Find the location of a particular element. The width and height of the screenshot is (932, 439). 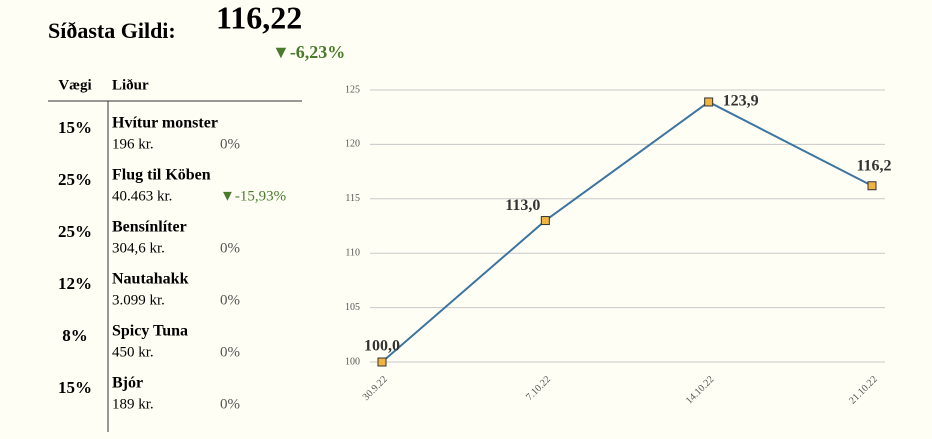

x-tick-label: 30.9.22 is located at coordinates (375, 388).